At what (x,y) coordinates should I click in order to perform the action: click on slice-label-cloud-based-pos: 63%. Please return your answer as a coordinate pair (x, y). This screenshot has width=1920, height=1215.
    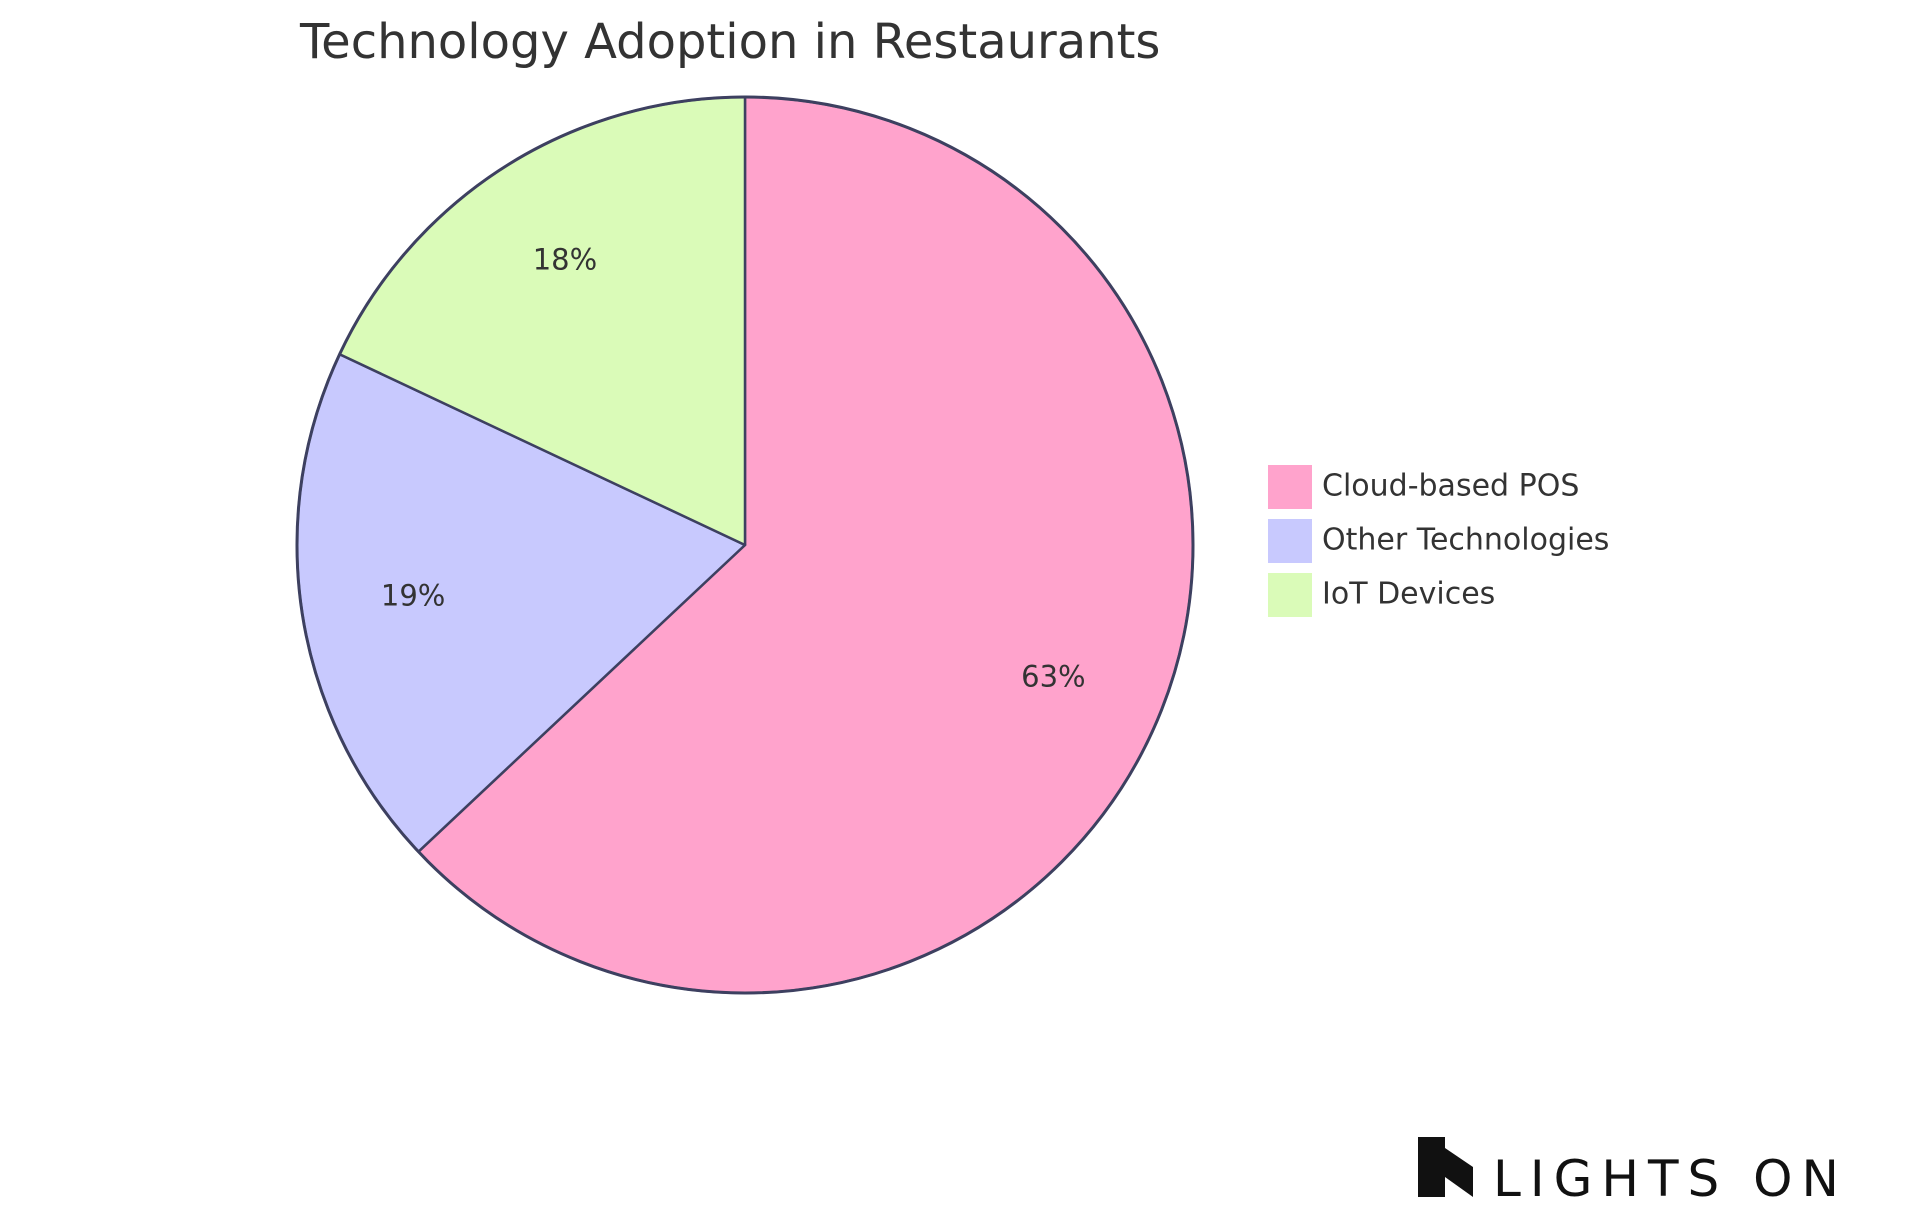
    Looking at the image, I should click on (1053, 676).